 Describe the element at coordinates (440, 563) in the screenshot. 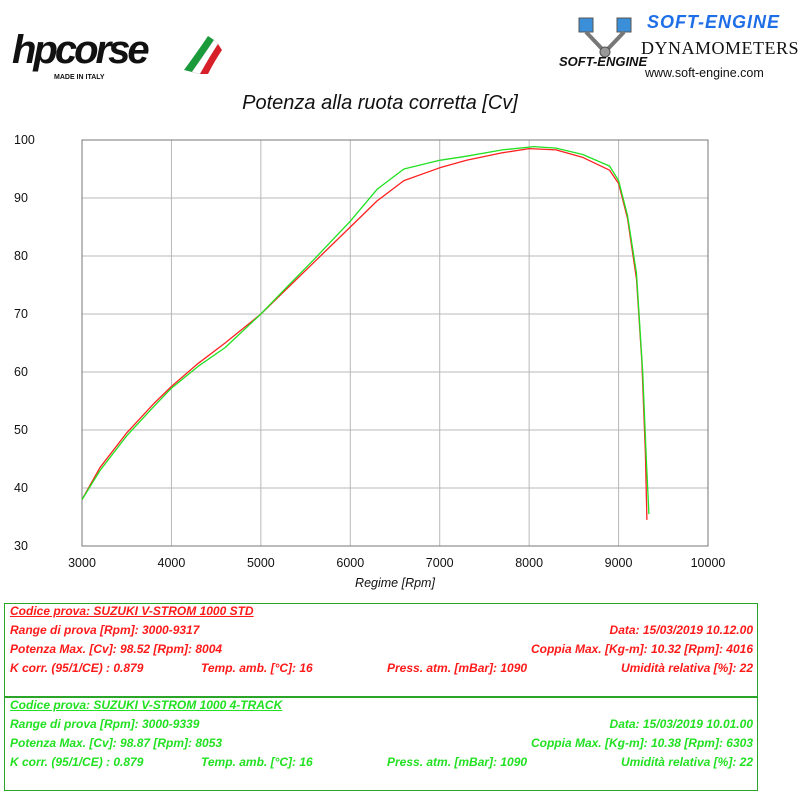

I see `x-tick-label: 7000` at that location.